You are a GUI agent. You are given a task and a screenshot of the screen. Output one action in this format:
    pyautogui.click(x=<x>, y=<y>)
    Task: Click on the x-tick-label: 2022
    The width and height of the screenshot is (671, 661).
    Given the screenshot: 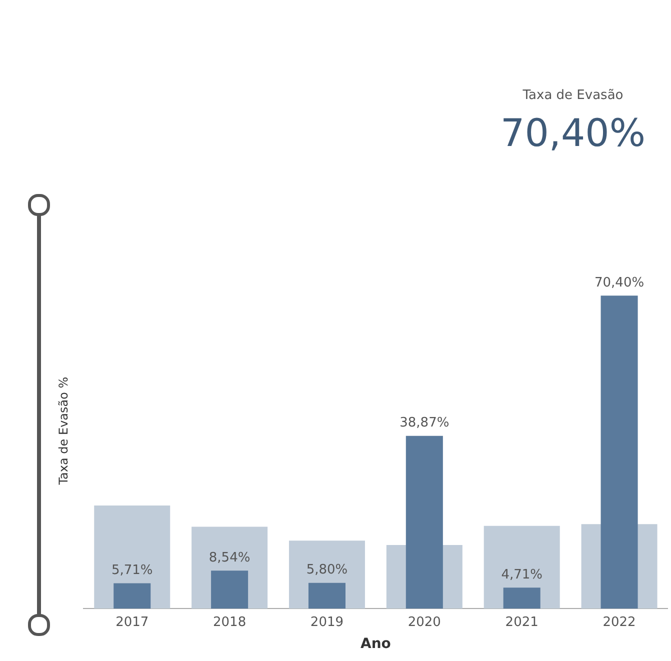 What is the action you would take?
    pyautogui.click(x=619, y=622)
    